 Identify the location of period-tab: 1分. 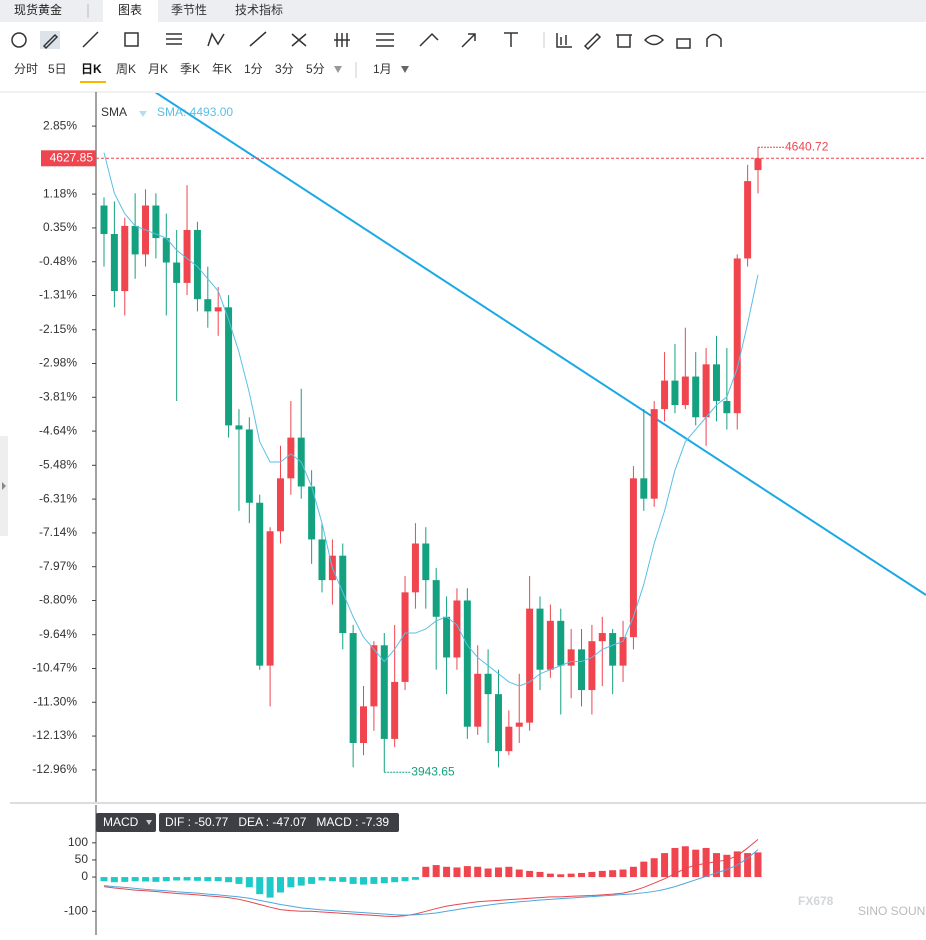
(253, 69).